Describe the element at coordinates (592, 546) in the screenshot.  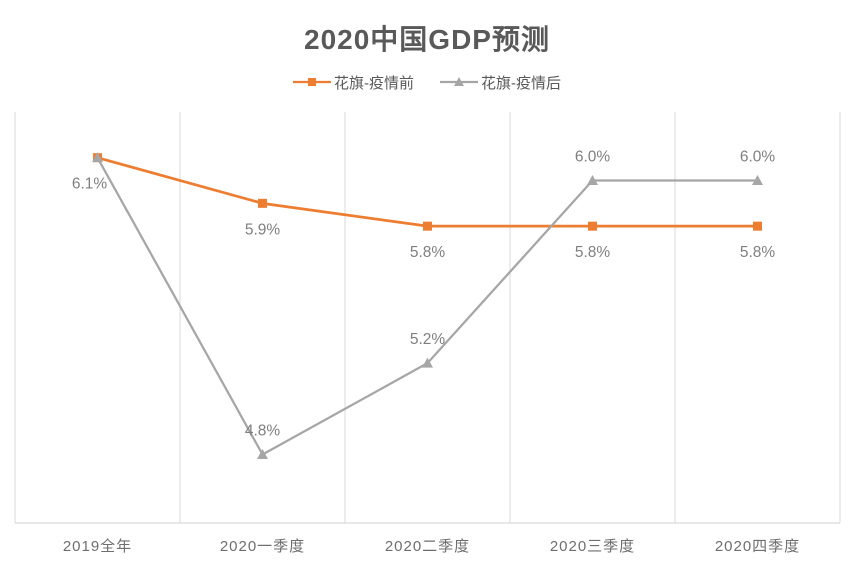
I see `x-axis-label-4: 2020三季度` at that location.